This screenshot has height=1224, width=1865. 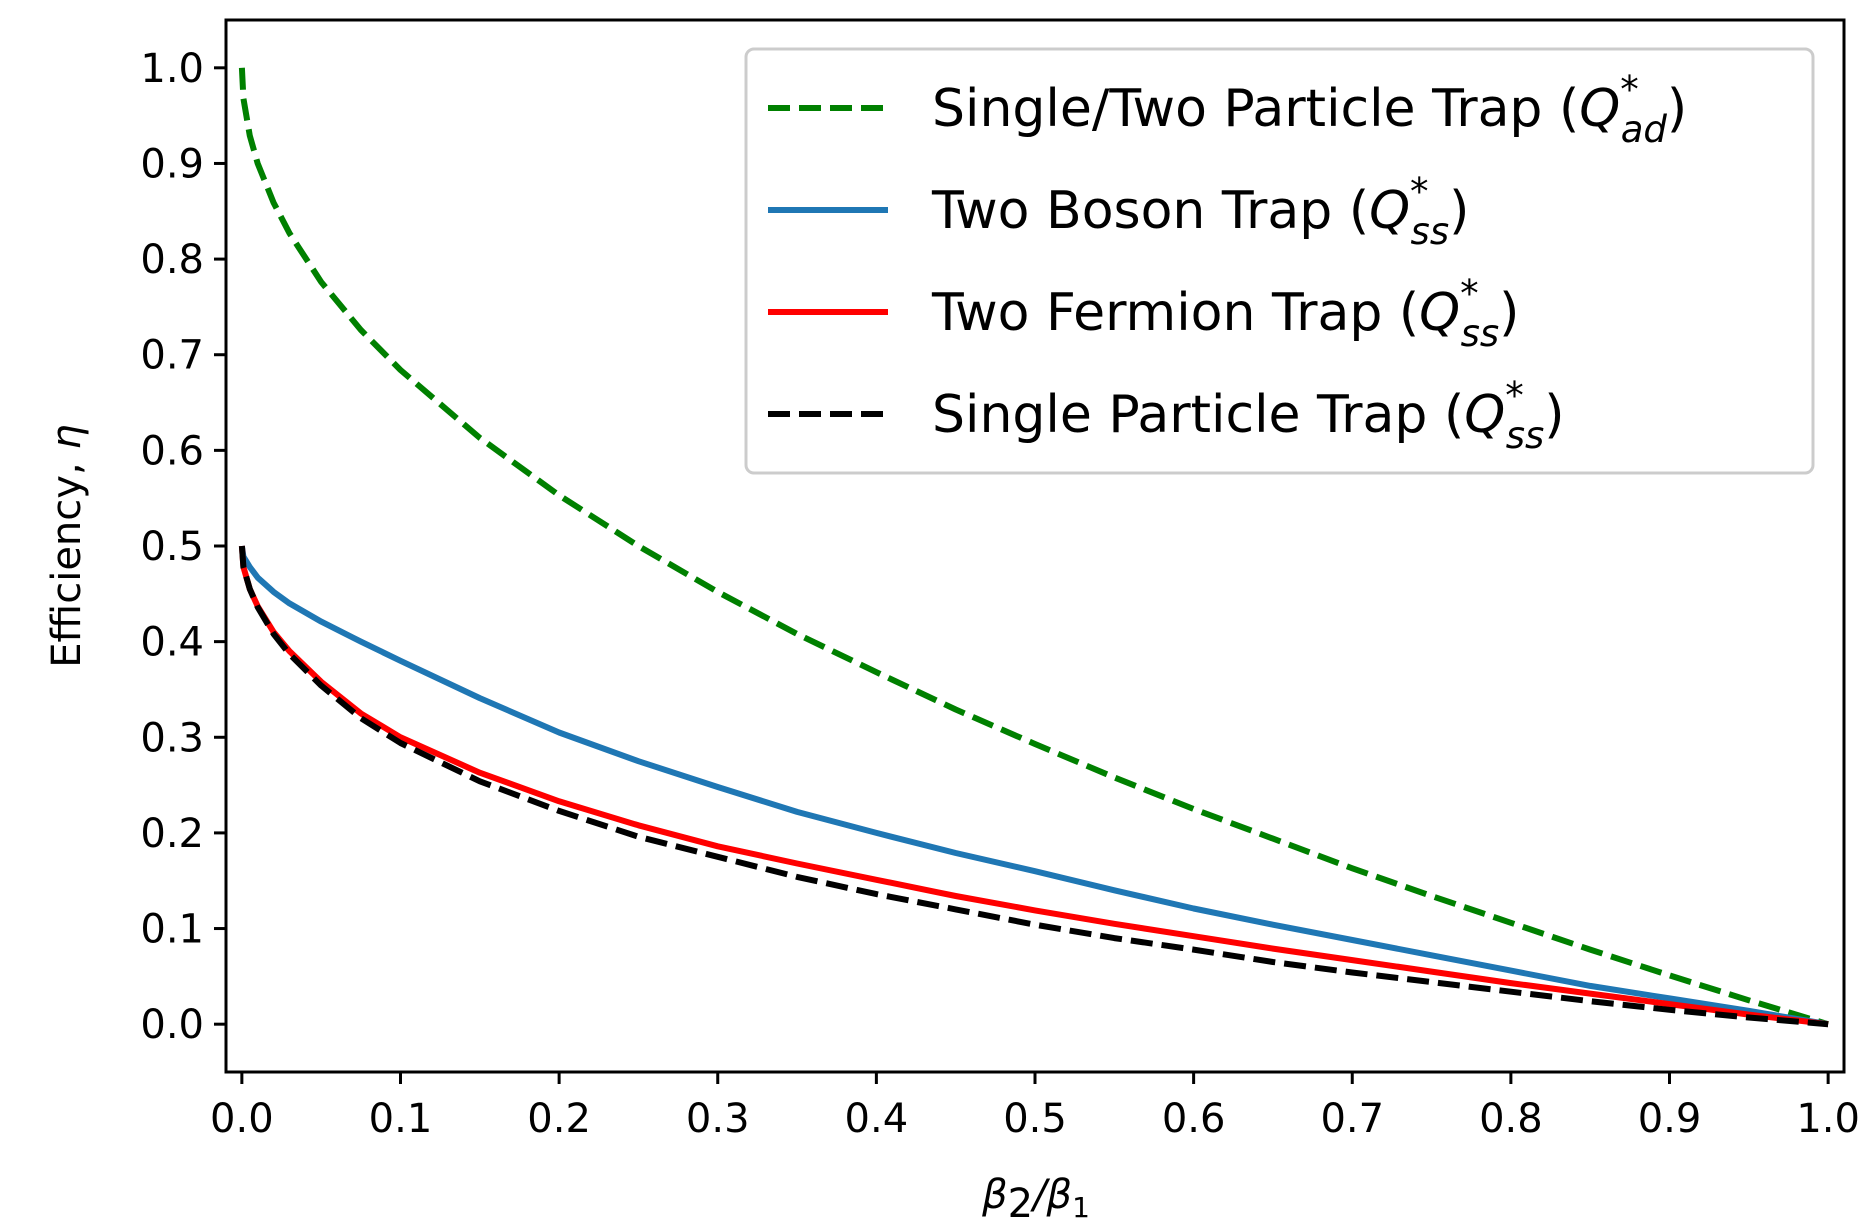 What do you see at coordinates (1225, 313) in the screenshot?
I see `legend-label: Two Fermion Trap (Q* ss)` at bounding box center [1225, 313].